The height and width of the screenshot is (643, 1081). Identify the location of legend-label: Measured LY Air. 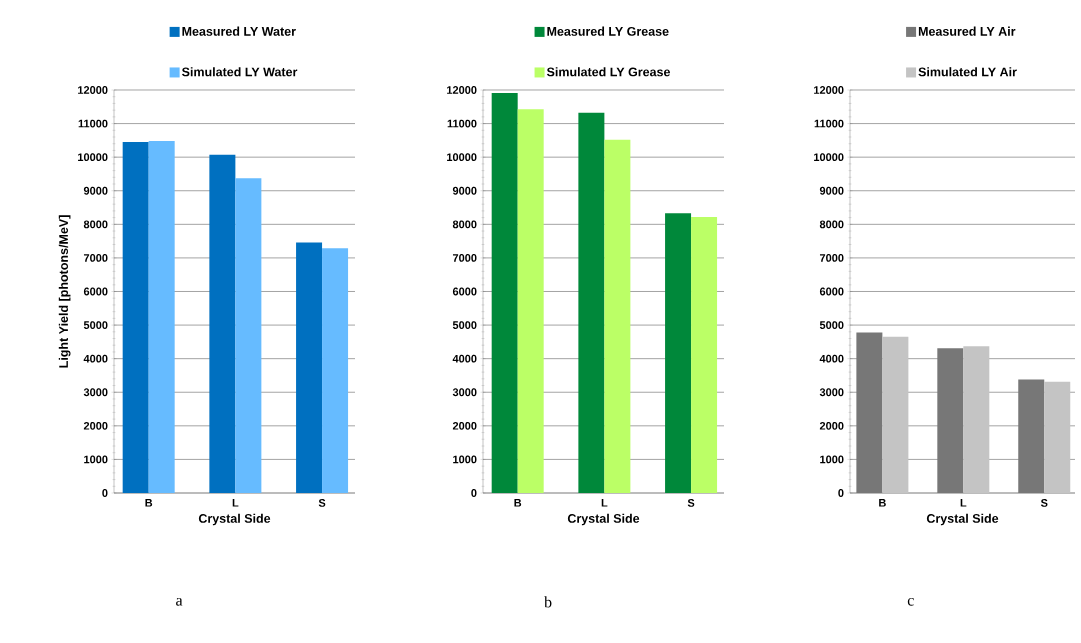
(967, 31).